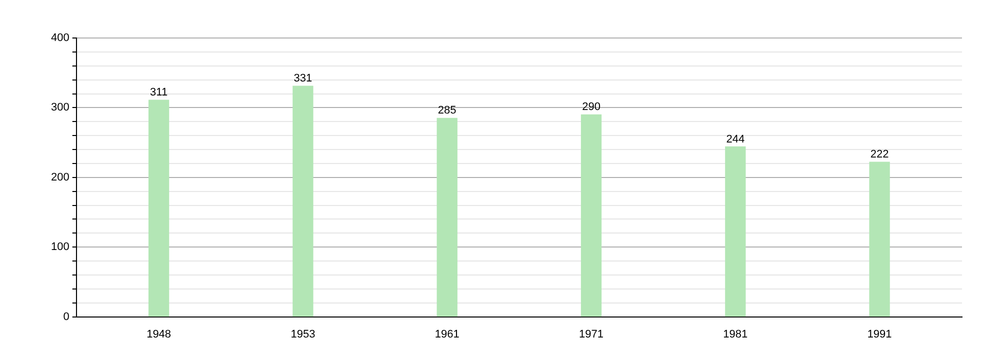  Describe the element at coordinates (735, 334) in the screenshot. I see `x-tick-label: 1981` at that location.